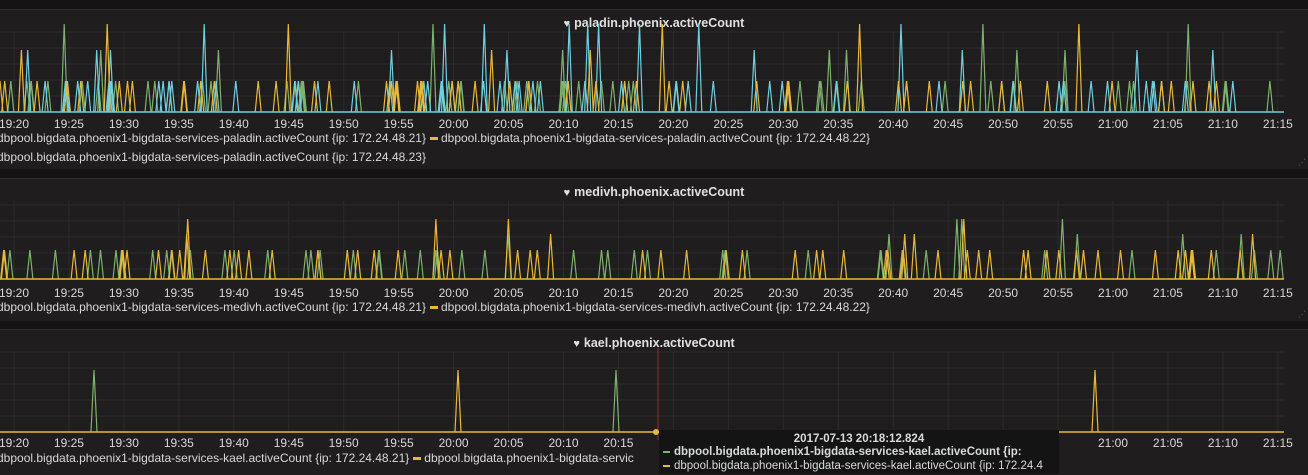 The width and height of the screenshot is (1308, 475). I want to click on panel-title: ♥ medivh.phoenix.activeCount, so click(654, 192).